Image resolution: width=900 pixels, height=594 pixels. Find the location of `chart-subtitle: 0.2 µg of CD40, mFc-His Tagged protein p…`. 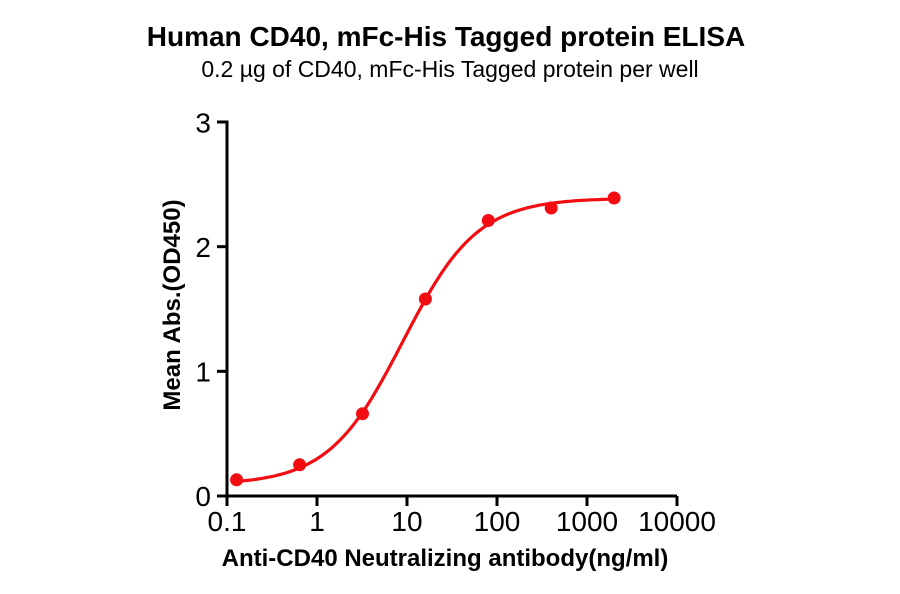

chart-subtitle: 0.2 µg of CD40, mFc-His Tagged protein p… is located at coordinates (450, 69).